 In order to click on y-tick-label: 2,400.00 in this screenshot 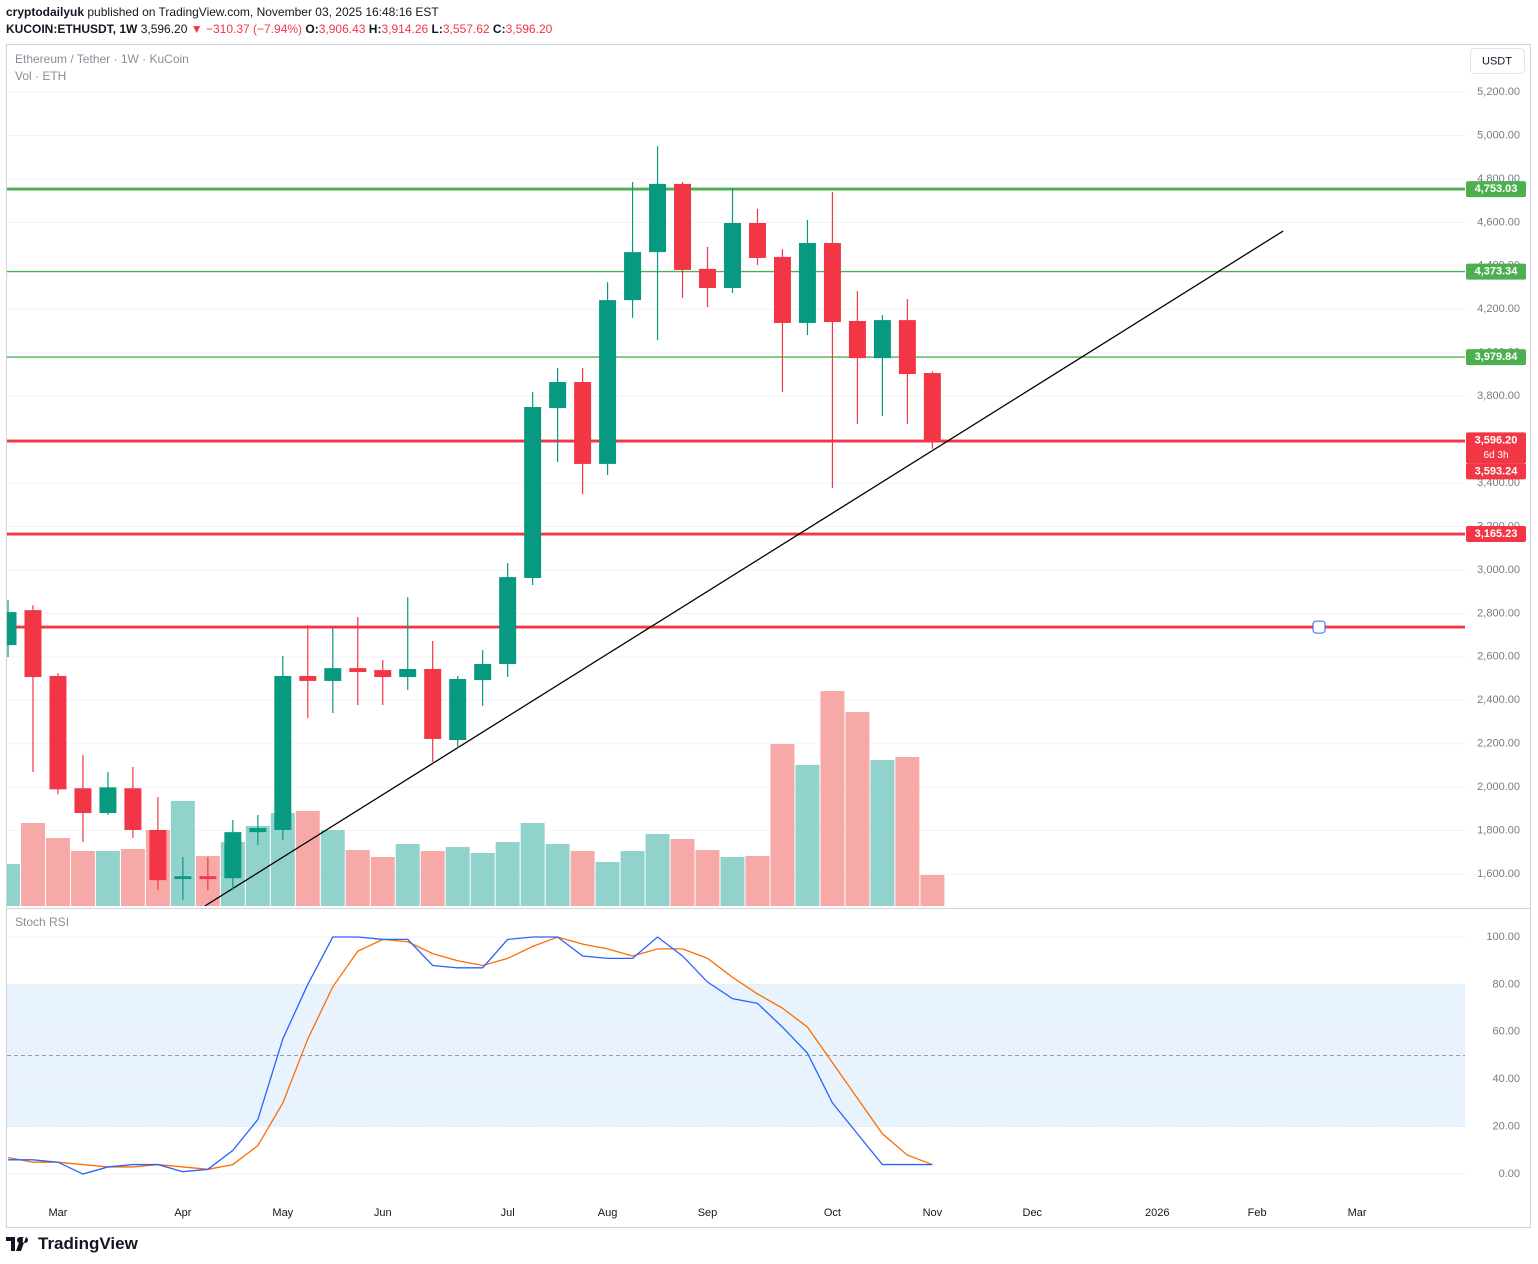, I will do `click(1498, 700)`.